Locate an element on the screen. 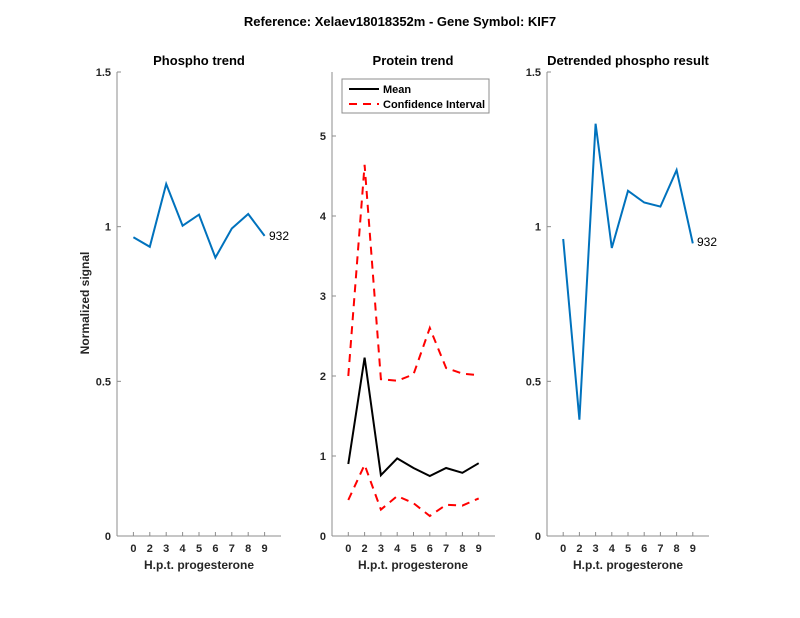  panel-title: Detrended phospho result is located at coordinates (628, 60).